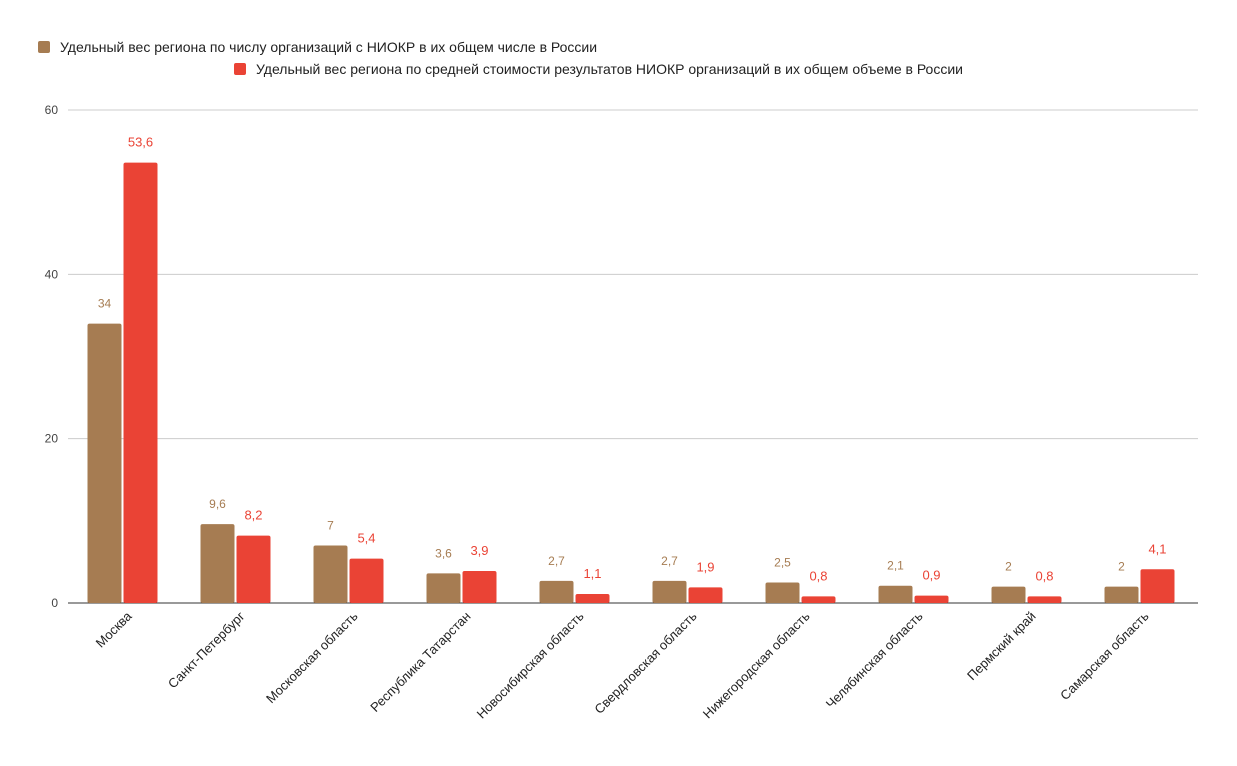  Describe the element at coordinates (1104, 655) in the screenshot. I see `x-tick-label: Самарская область` at that location.